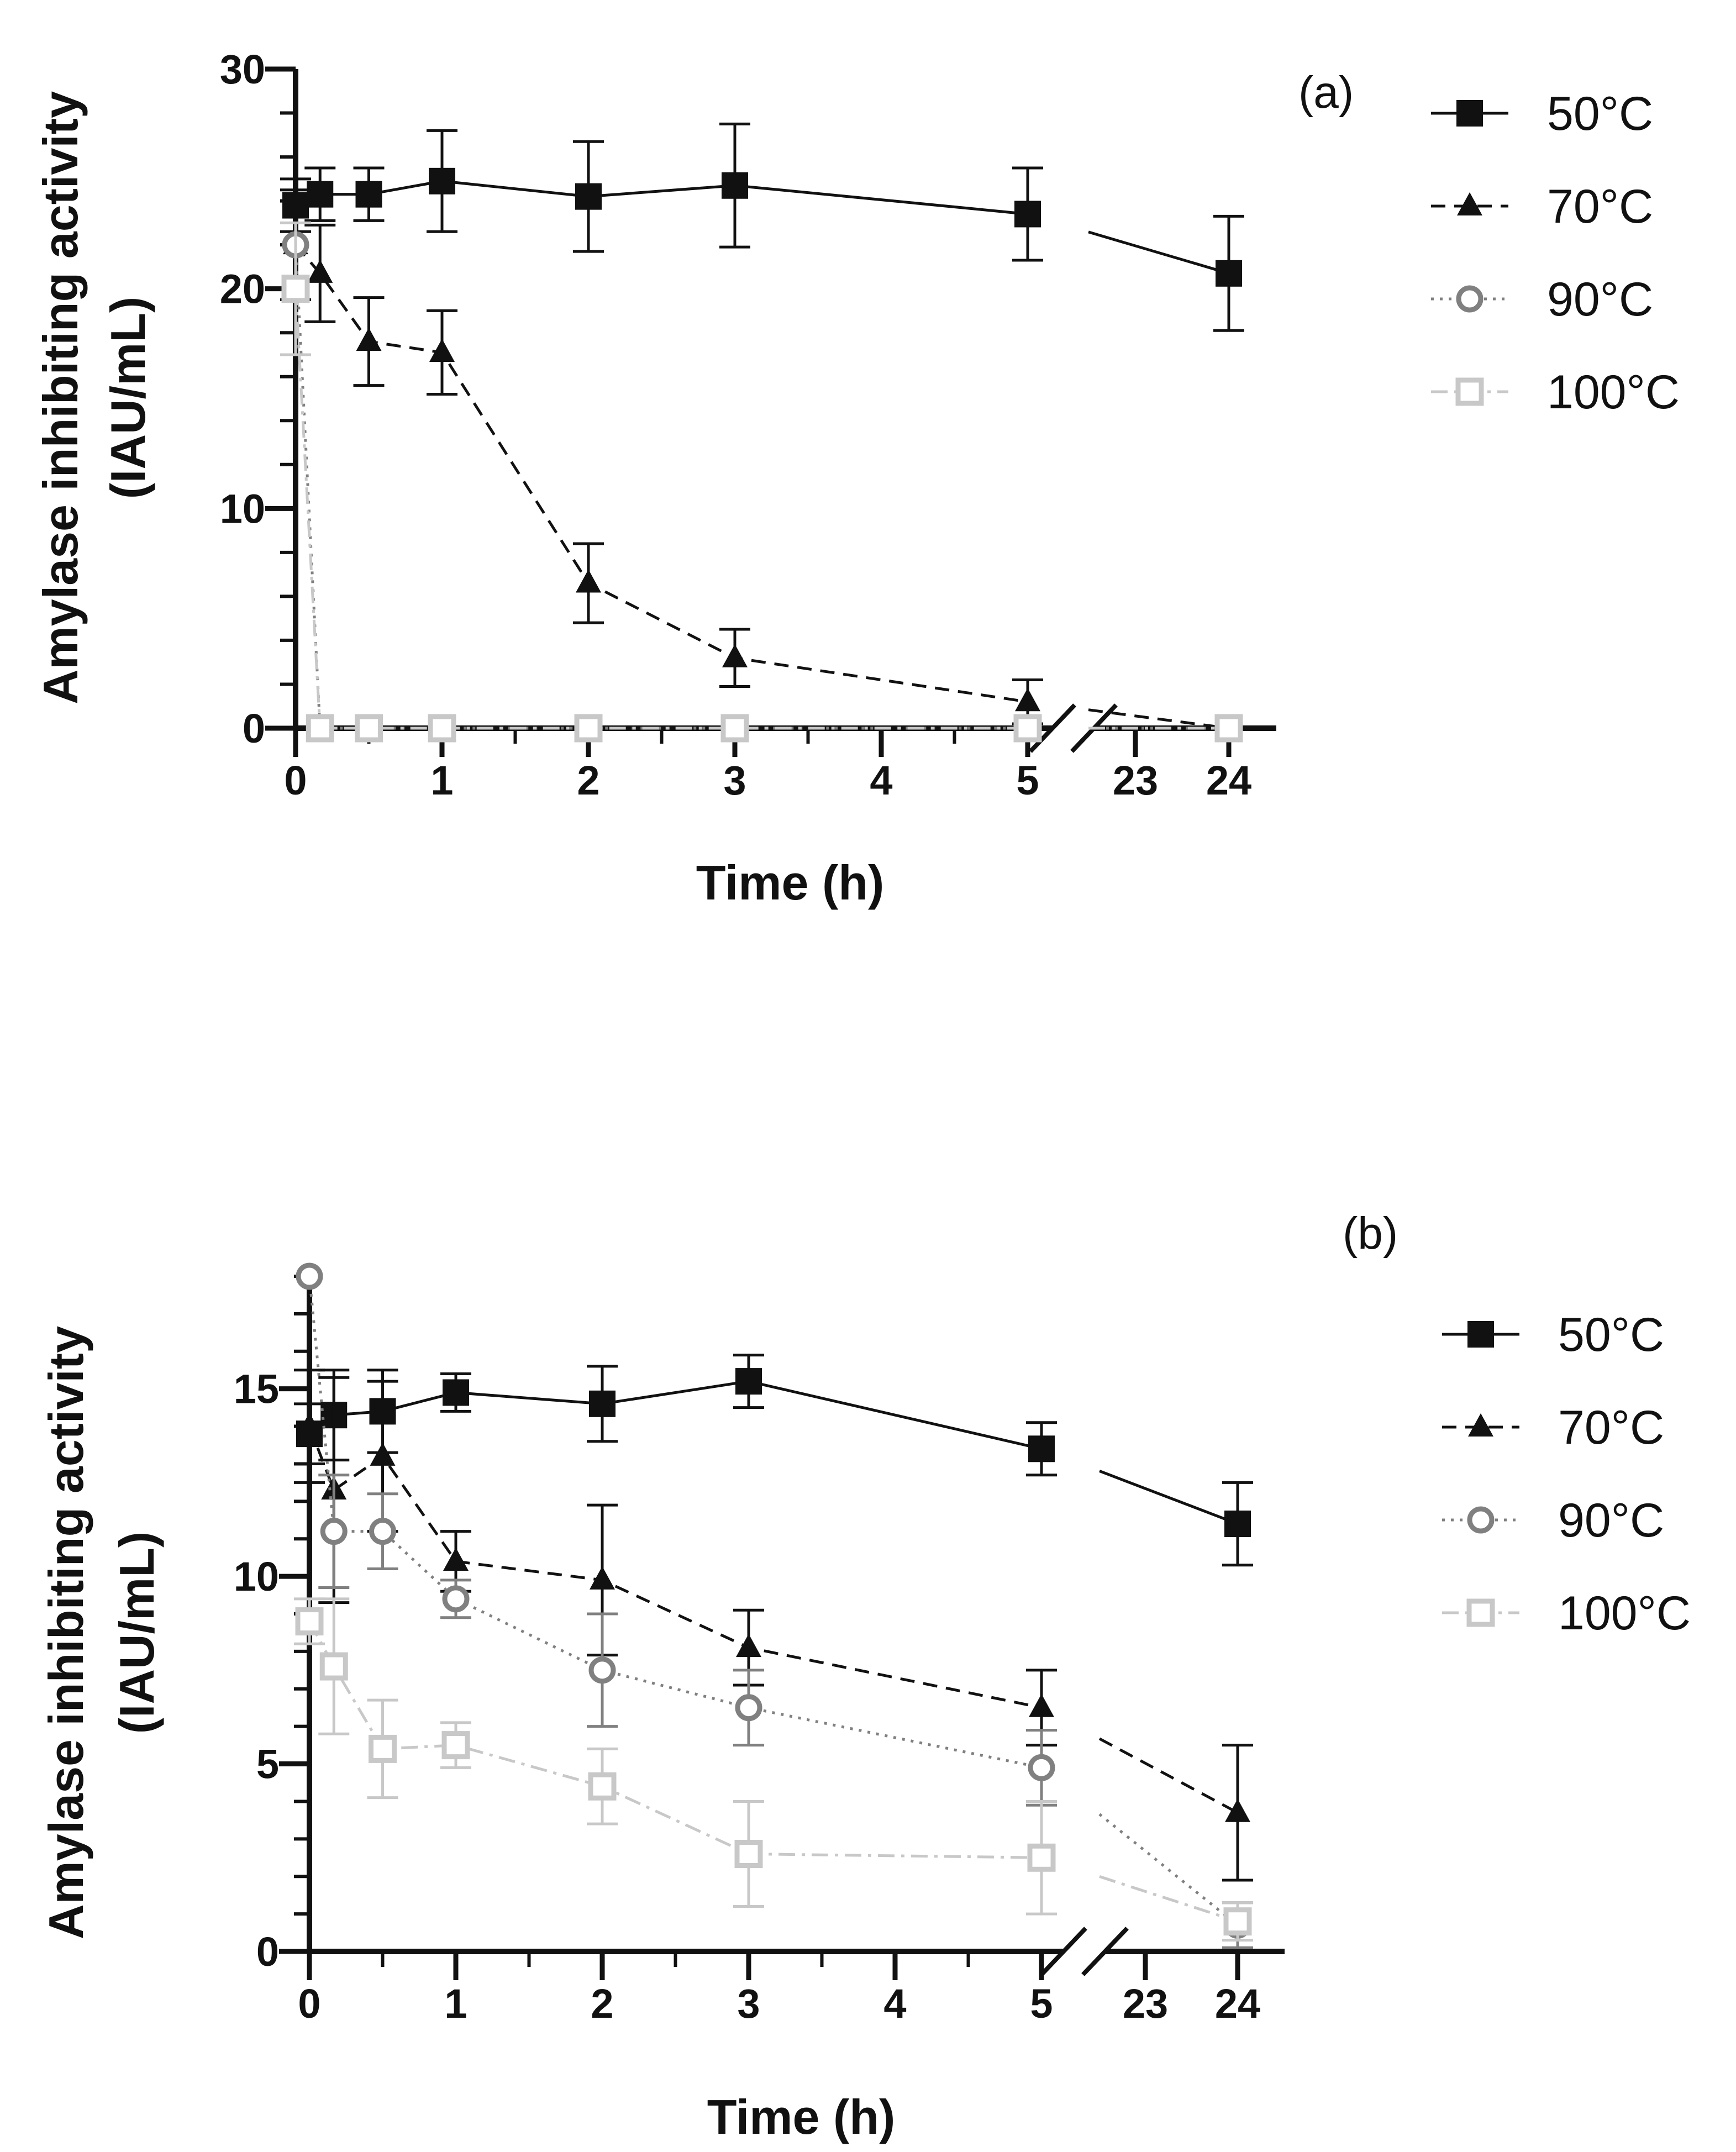  What do you see at coordinates (256, 1389) in the screenshot?
I see `y-tick-label: 15` at bounding box center [256, 1389].